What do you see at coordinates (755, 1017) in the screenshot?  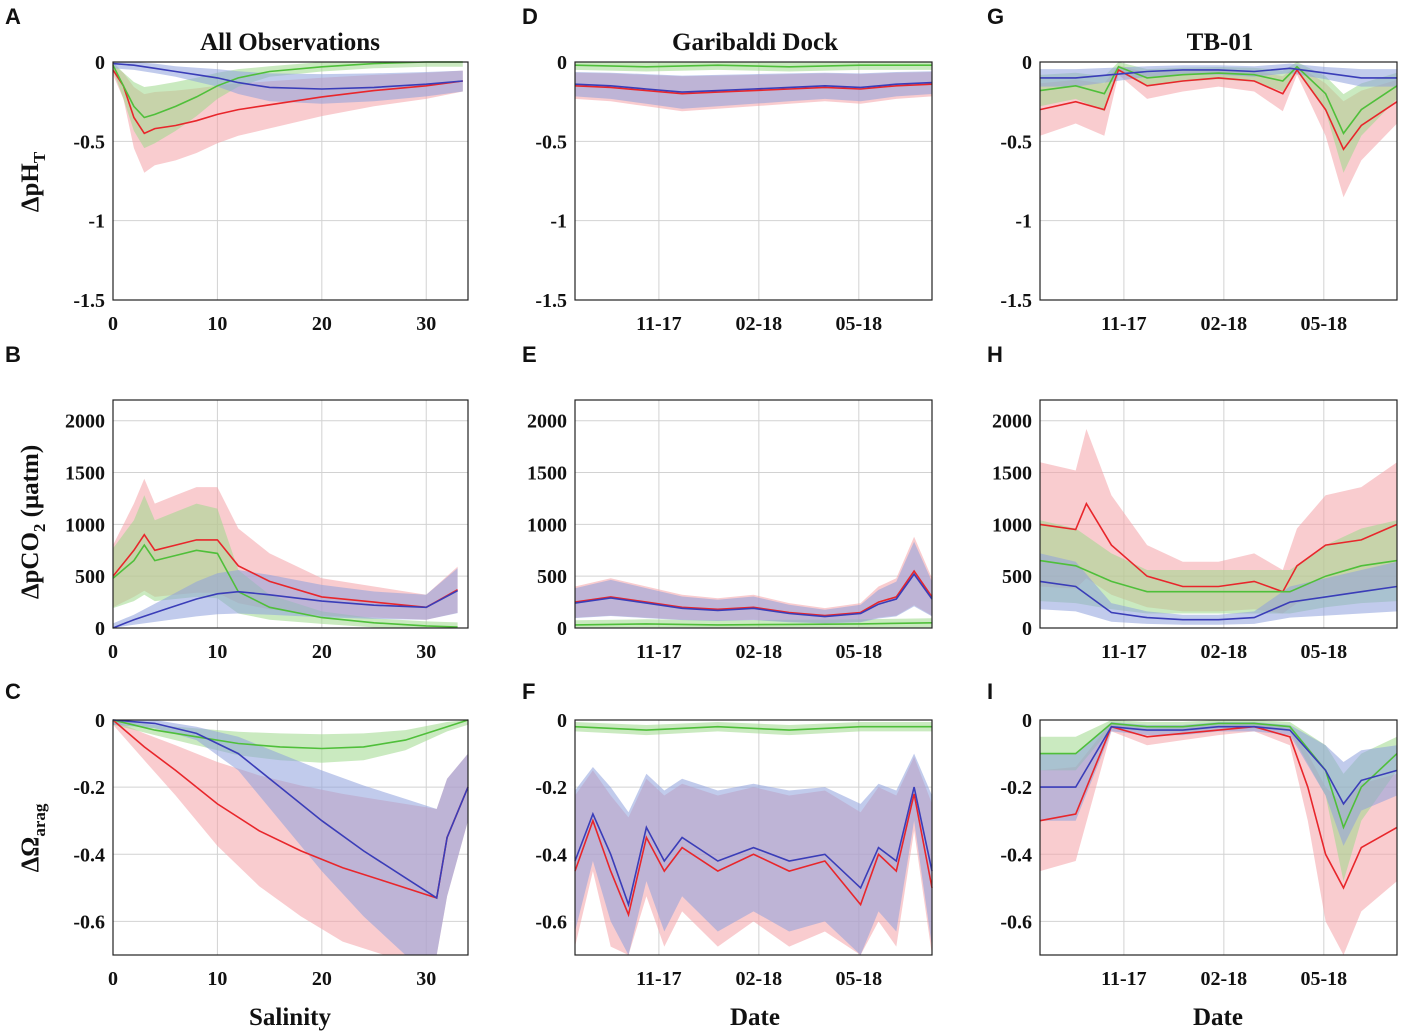 I see `xlabel-date-garibaldi: Date` at bounding box center [755, 1017].